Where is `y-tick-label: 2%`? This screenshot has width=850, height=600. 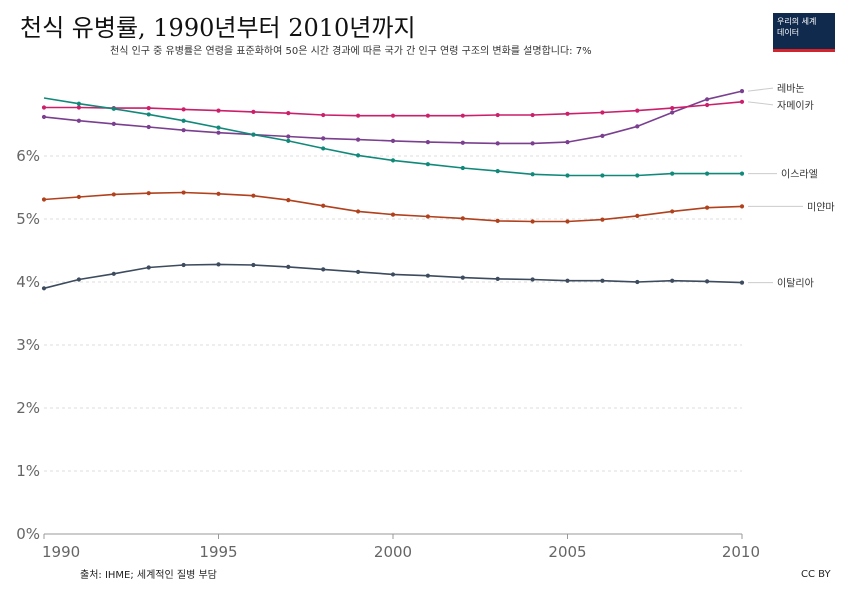
y-tick-label: 2% is located at coordinates (28, 408).